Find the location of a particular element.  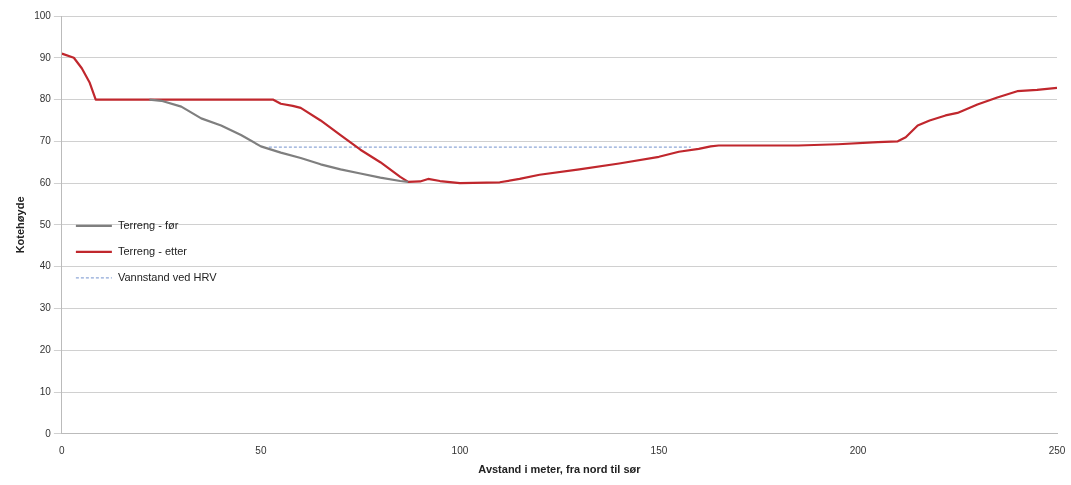

x-tick-label: 150 is located at coordinates (659, 450).